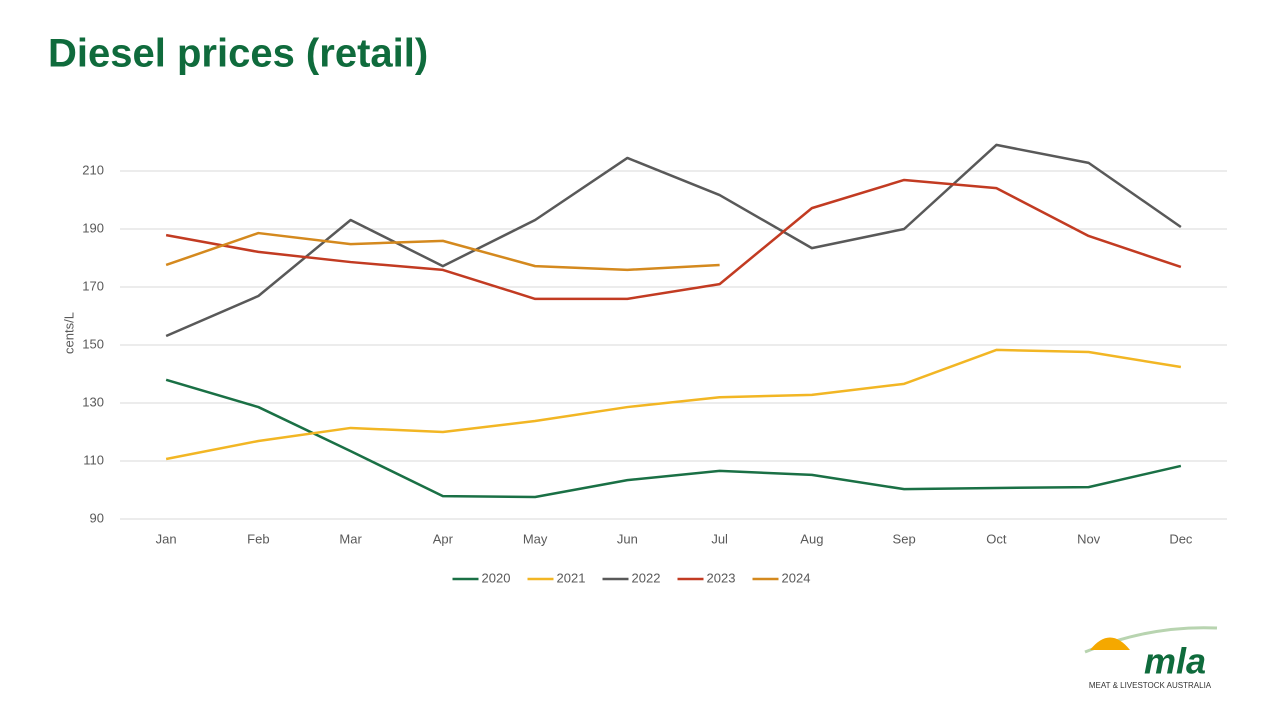 Image resolution: width=1280 pixels, height=725 pixels. Describe the element at coordinates (721, 577) in the screenshot. I see `legend-label: 2023` at that location.